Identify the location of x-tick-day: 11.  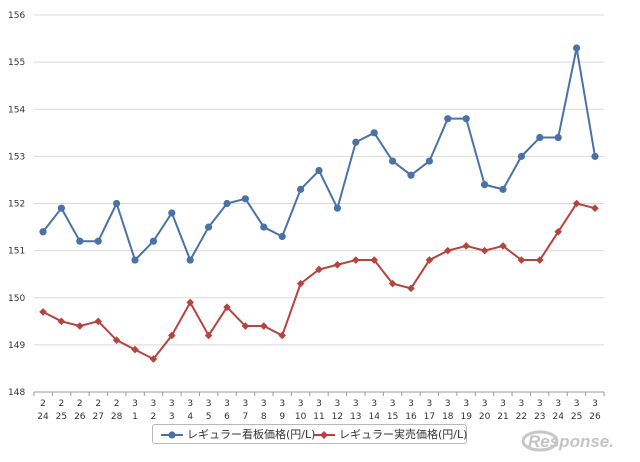
(318, 417).